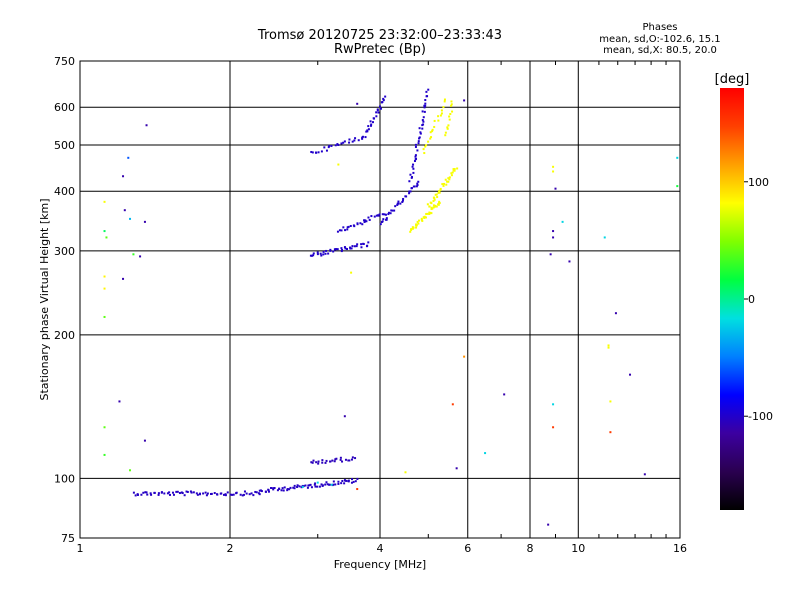  I want to click on colorbar-tick-label: -100, so click(760, 416).